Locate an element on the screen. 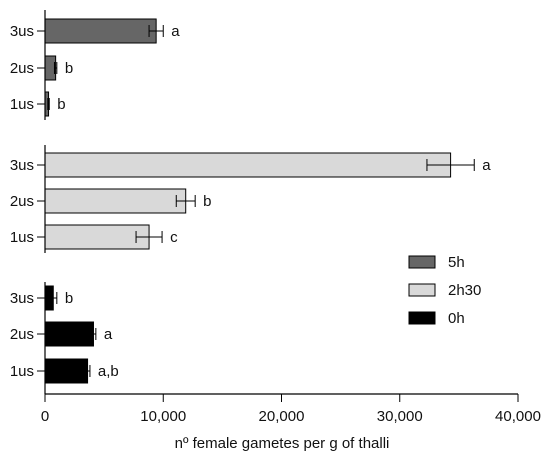 This screenshot has height=463, width=550. category-label-5h-3us: 3us is located at coordinates (22, 31).